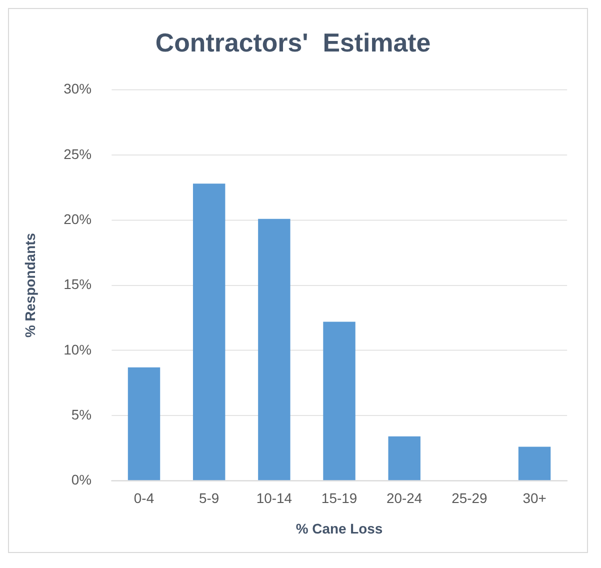  What do you see at coordinates (81, 414) in the screenshot?
I see `y-tick-label: 5%` at bounding box center [81, 414].